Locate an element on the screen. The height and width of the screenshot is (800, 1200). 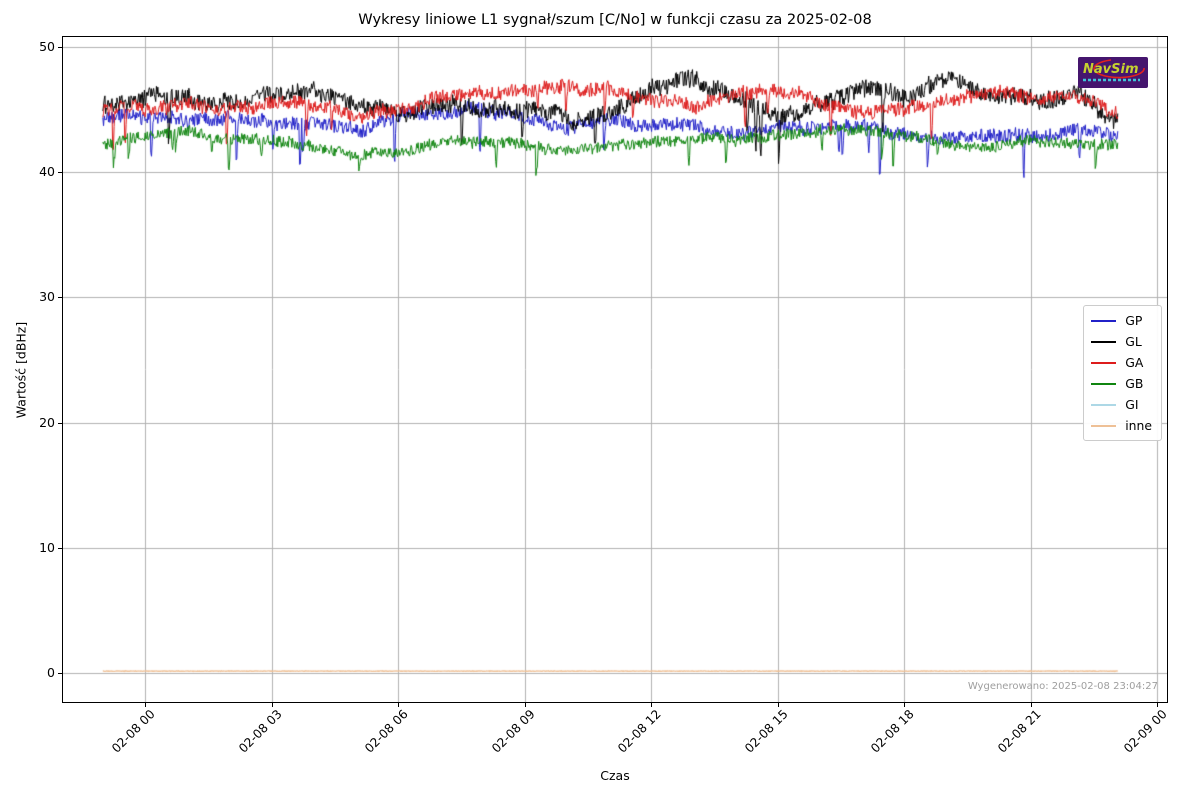
navsim-logo: NavSim is located at coordinates (1113, 72).